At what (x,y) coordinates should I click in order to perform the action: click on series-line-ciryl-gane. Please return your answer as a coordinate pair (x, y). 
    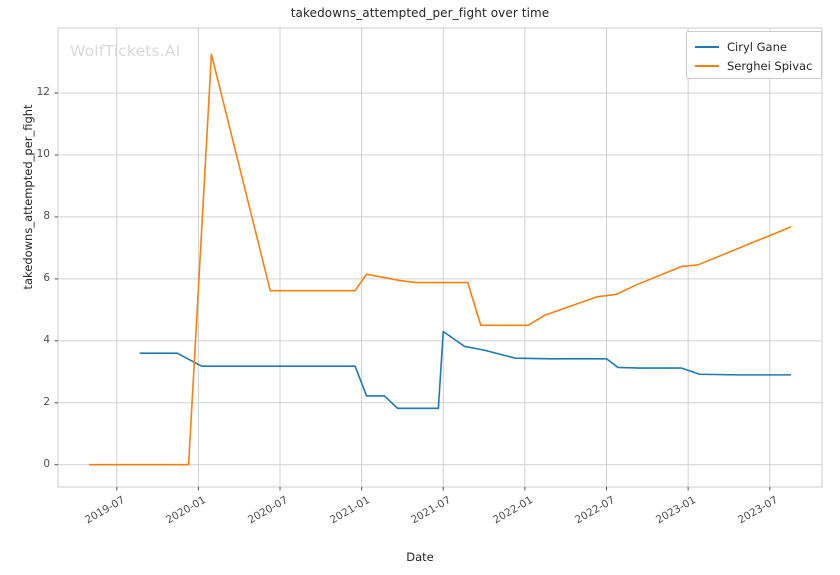
    Looking at the image, I should click on (465, 370).